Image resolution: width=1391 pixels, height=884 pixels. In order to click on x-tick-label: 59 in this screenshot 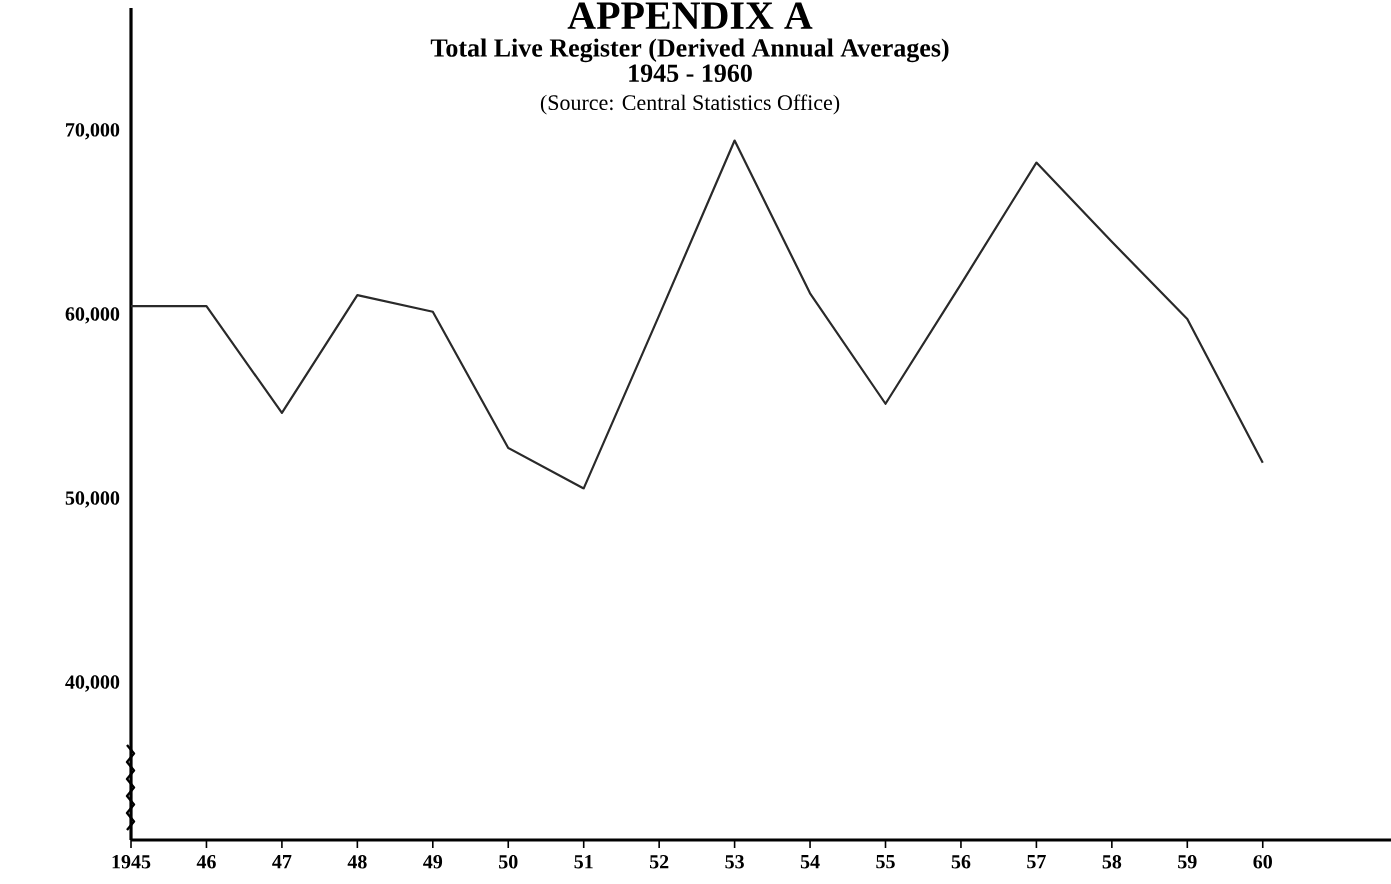, I will do `click(1187, 862)`.